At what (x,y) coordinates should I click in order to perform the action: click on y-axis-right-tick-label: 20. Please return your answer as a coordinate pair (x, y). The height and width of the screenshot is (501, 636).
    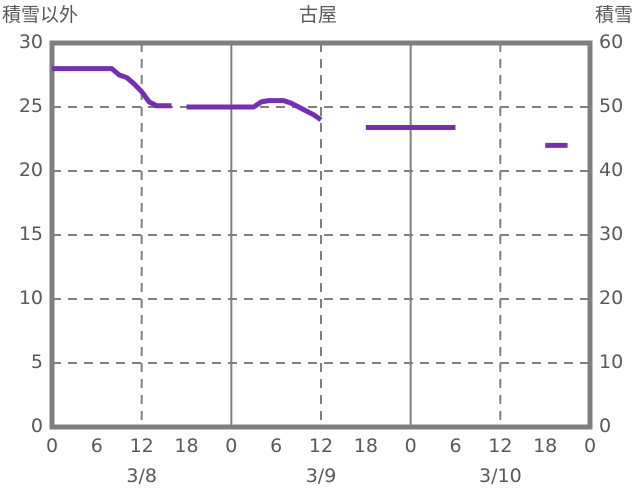
    Looking at the image, I should click on (611, 298).